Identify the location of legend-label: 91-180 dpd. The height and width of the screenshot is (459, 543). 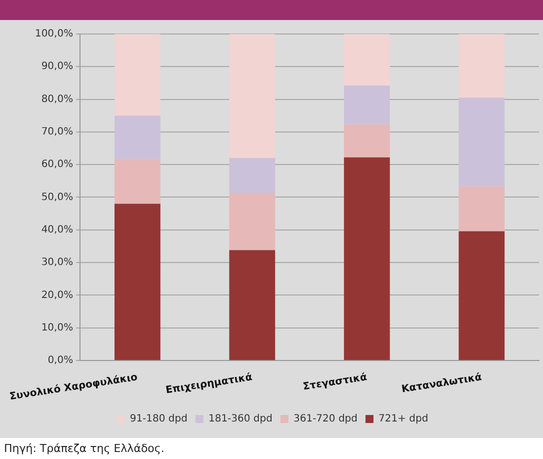
(159, 419).